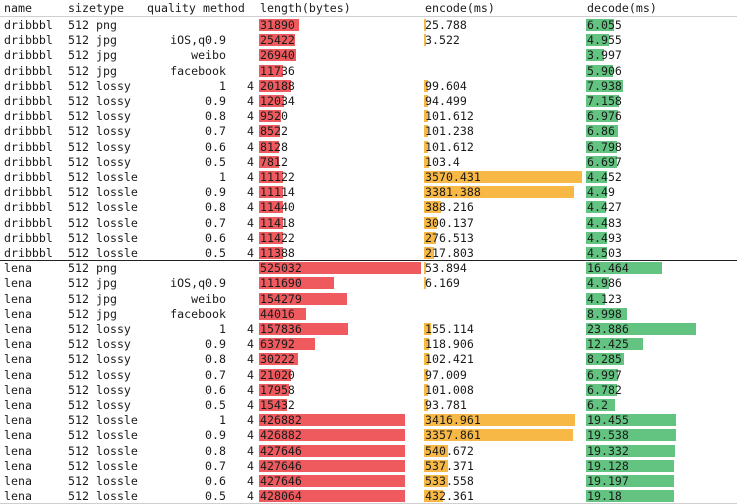  Describe the element at coordinates (106, 268) in the screenshot. I see `cell-type: png` at that location.